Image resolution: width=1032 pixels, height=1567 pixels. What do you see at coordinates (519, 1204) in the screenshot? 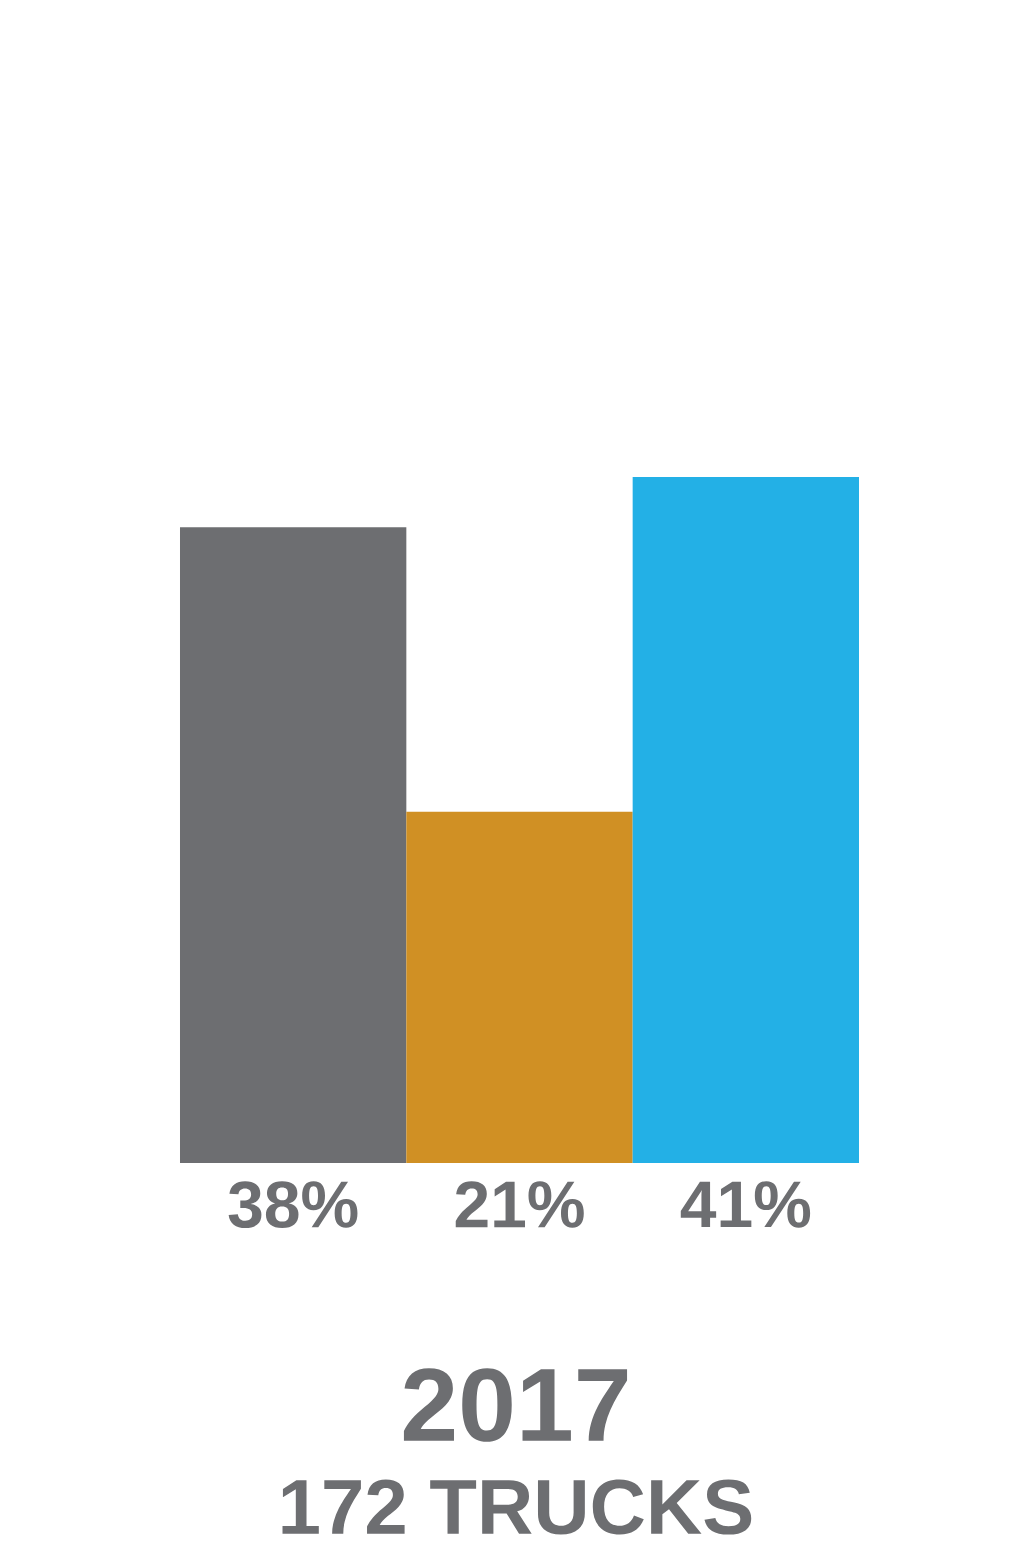
I see `data-label: 21%` at bounding box center [519, 1204].